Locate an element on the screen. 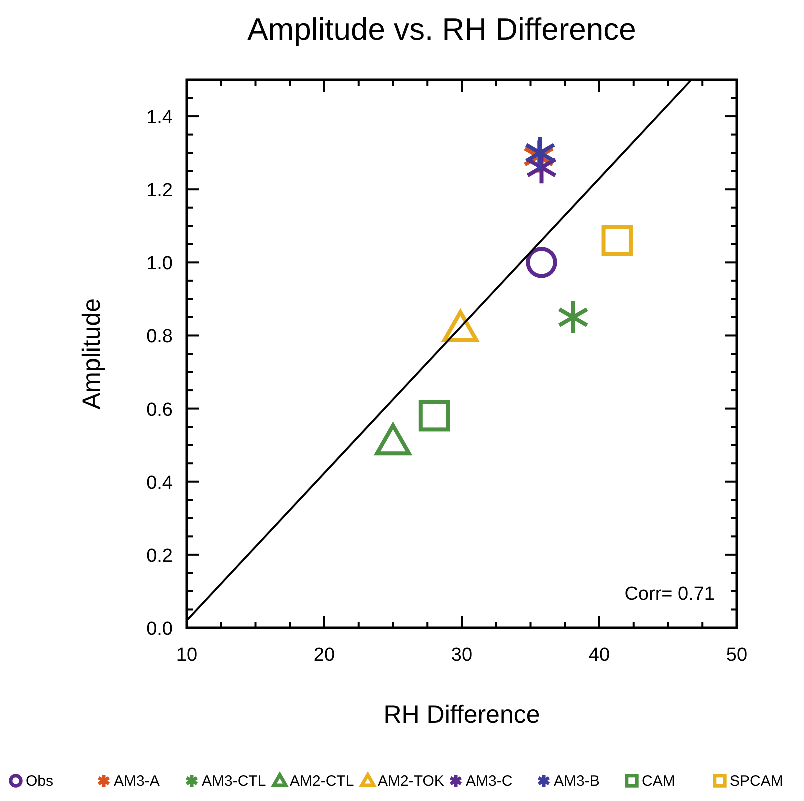 The image size is (804, 801). y-tick-label: 0.4 is located at coordinates (160, 483).